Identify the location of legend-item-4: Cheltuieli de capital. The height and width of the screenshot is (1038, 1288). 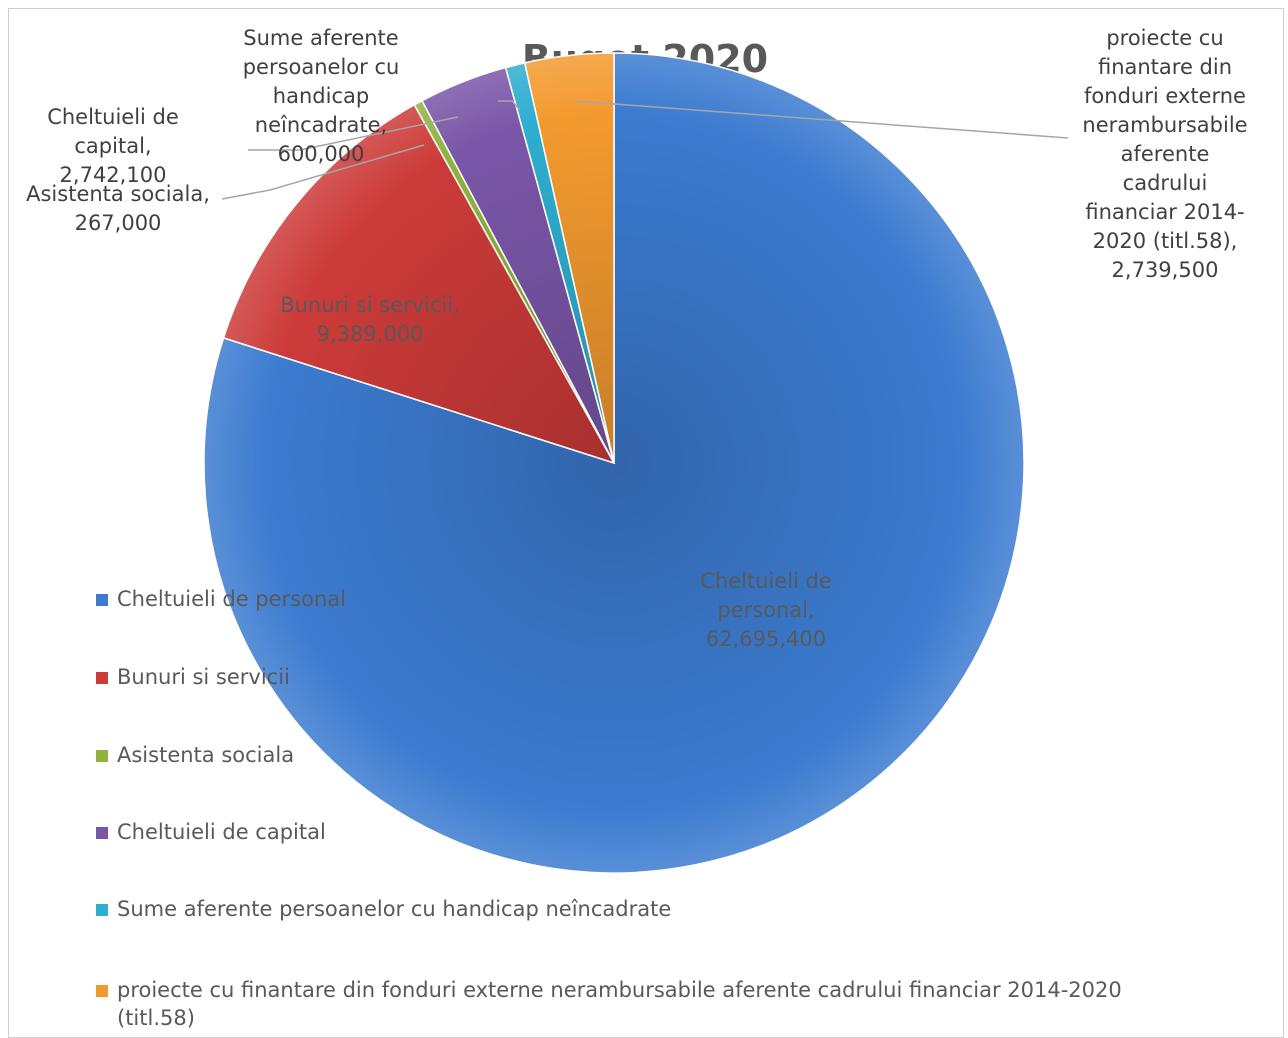
(211, 832).